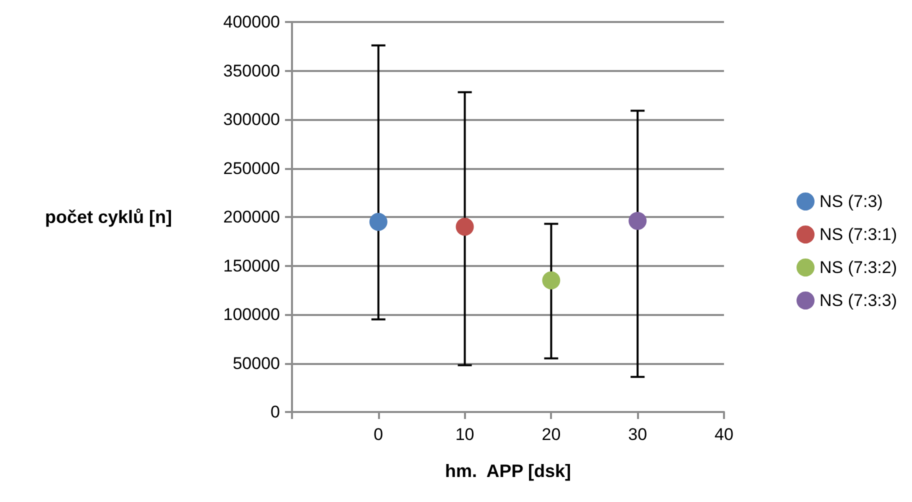  I want to click on x-tick-label: 30, so click(638, 434).